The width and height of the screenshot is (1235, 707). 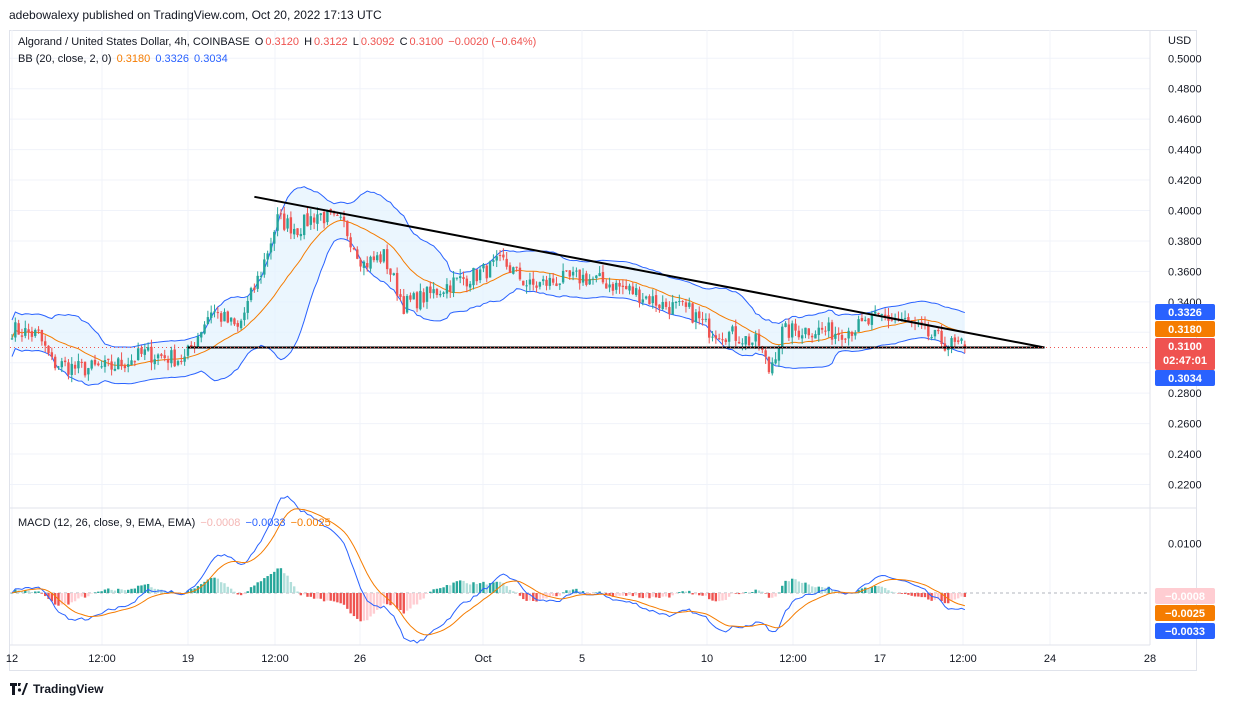 I want to click on price-tick-label: 0.5000, so click(x=1185, y=59).